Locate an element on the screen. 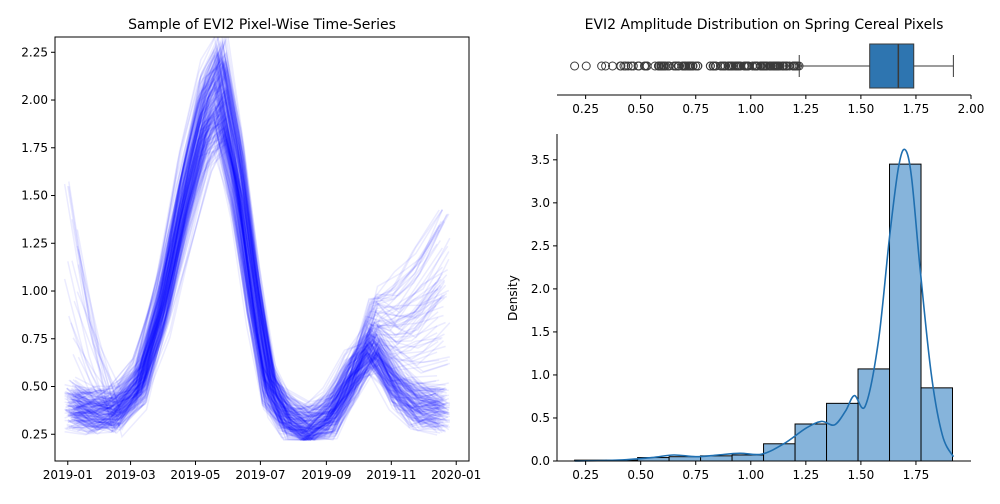 This screenshot has width=1000, height=504. timeseries-y-tick-label: 2.00 is located at coordinates (34, 100).